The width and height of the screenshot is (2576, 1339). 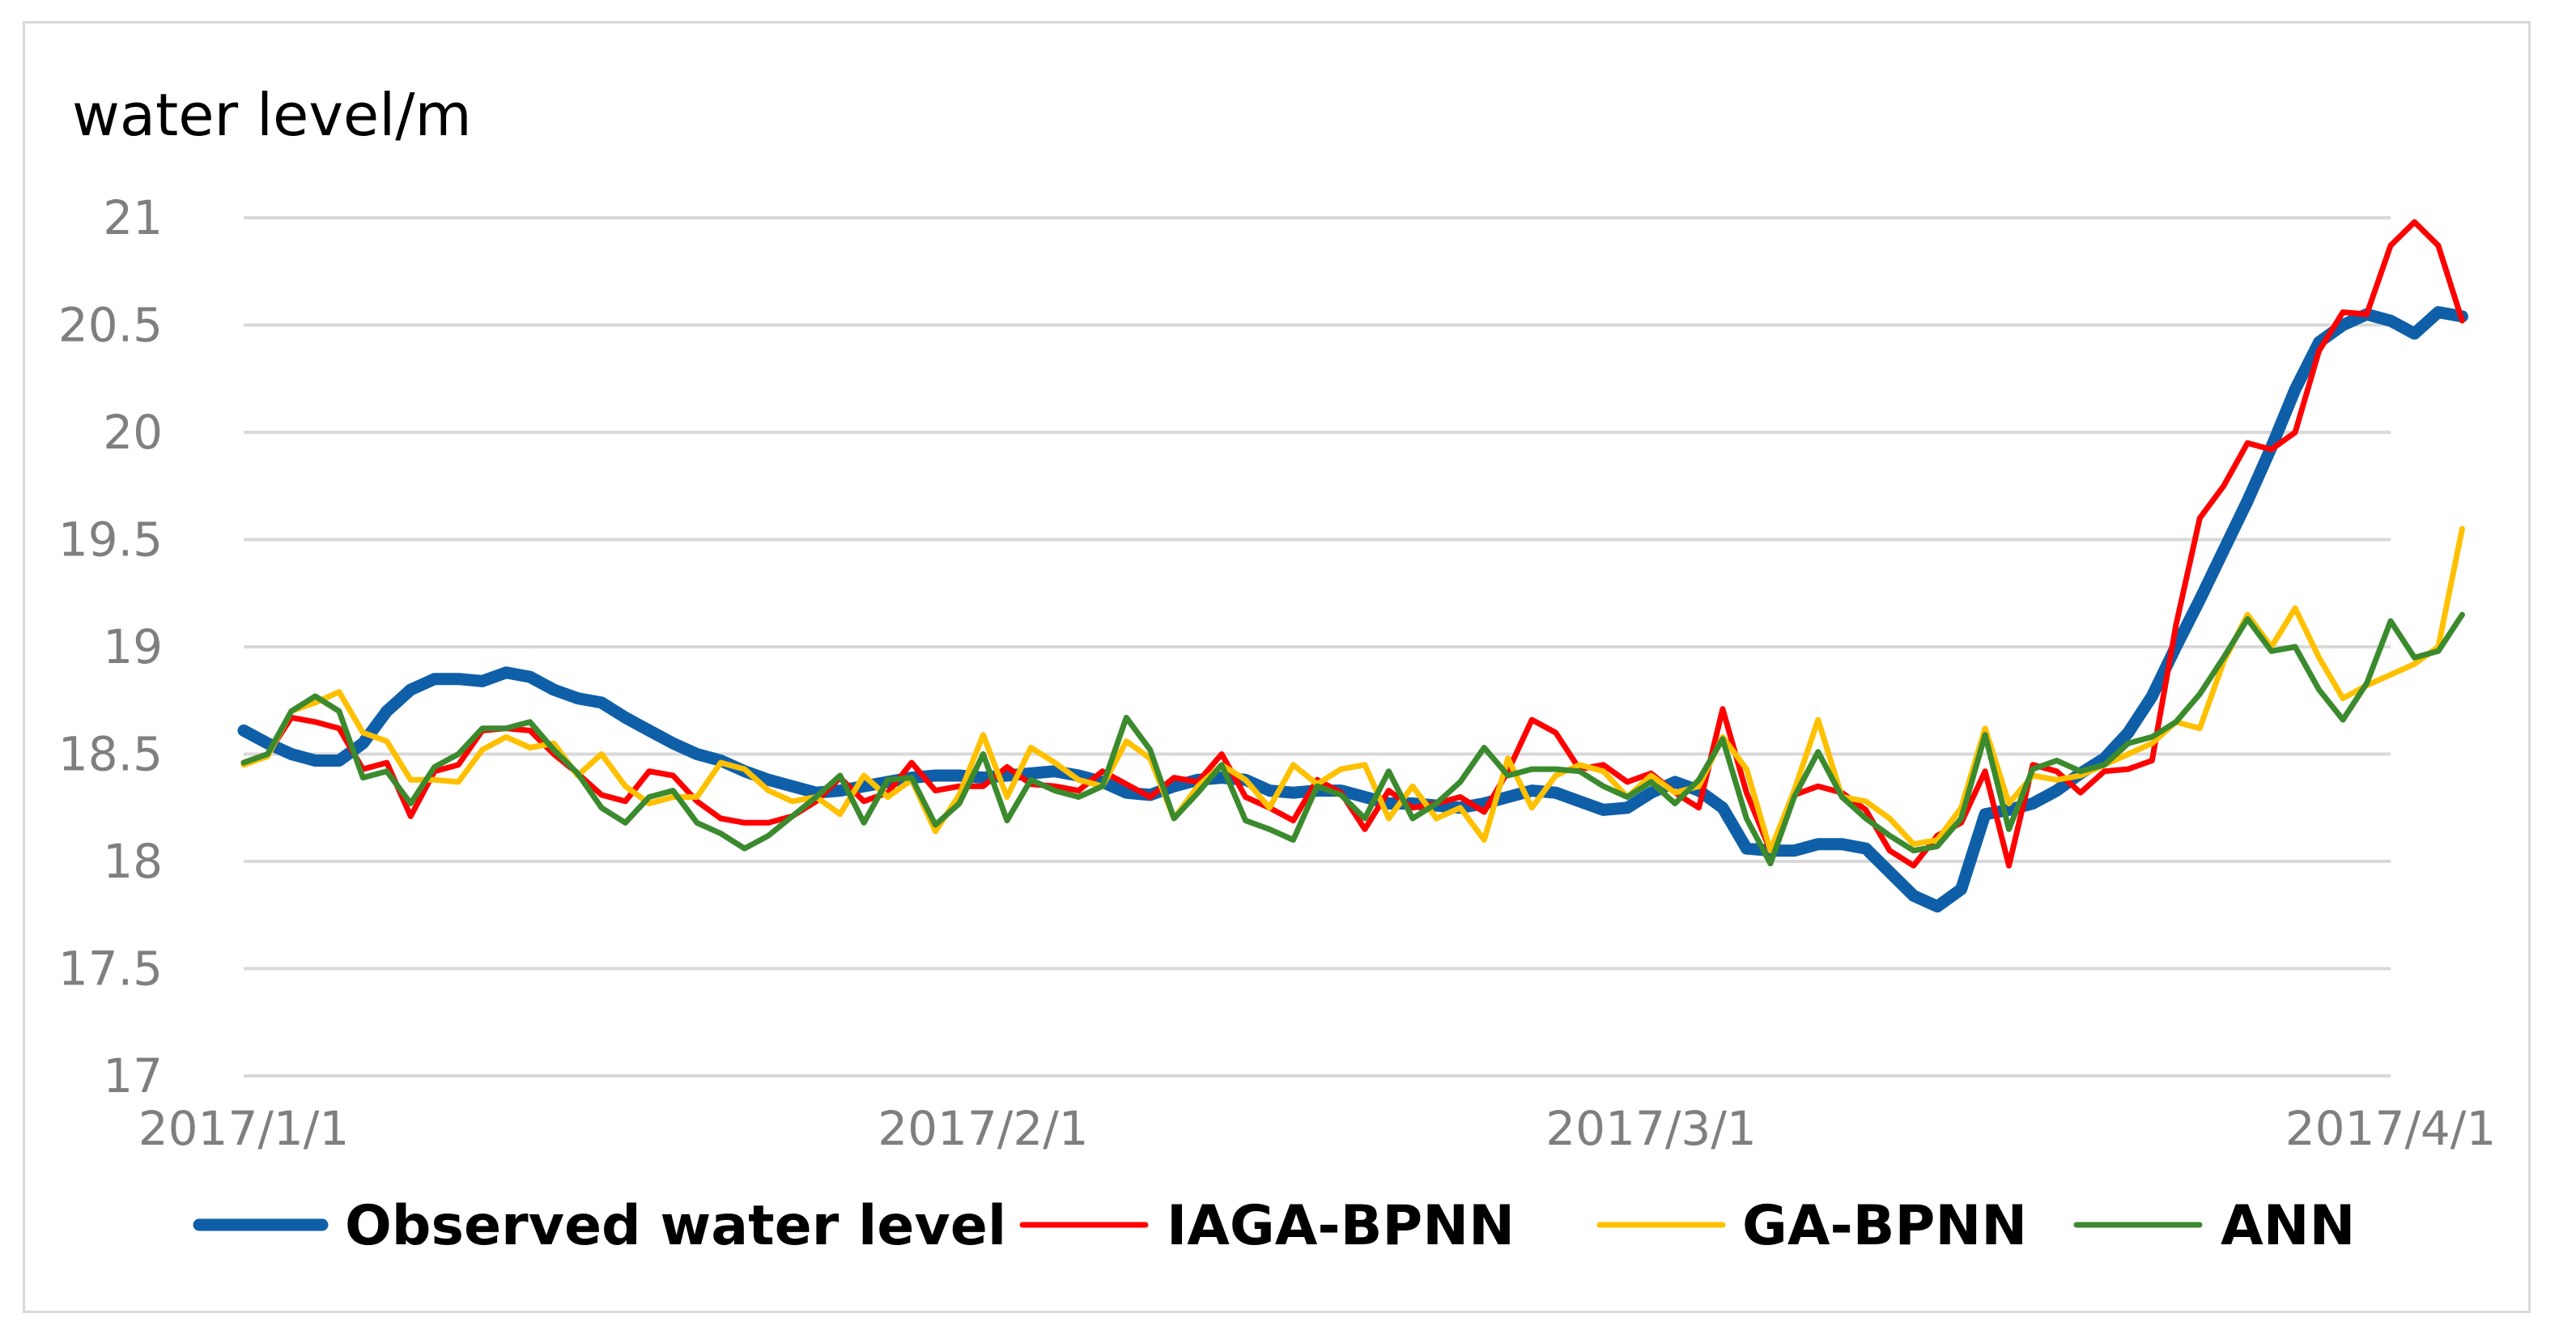 What do you see at coordinates (675, 1226) in the screenshot?
I see `legend-label: Observed water level` at bounding box center [675, 1226].